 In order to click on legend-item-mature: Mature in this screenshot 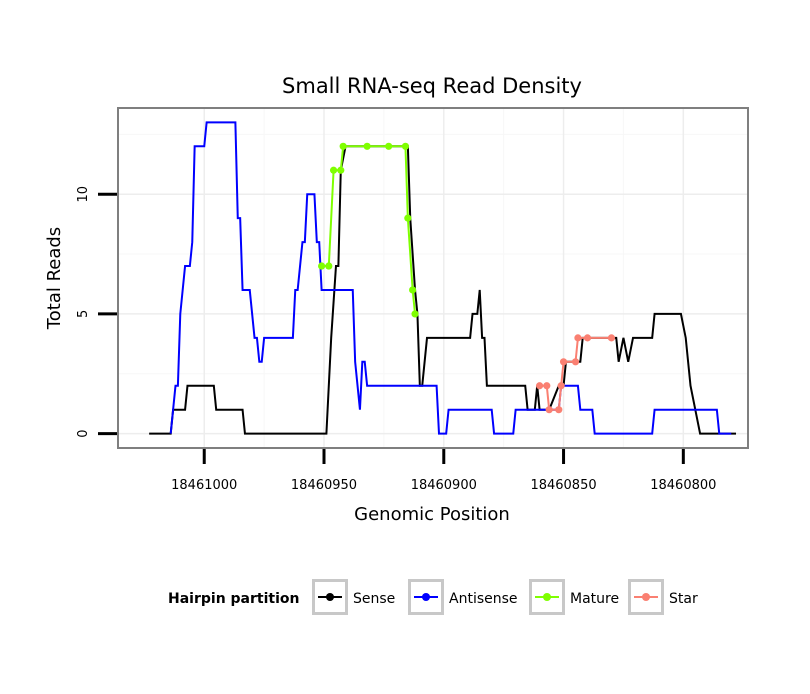, I will do `click(574, 597)`.